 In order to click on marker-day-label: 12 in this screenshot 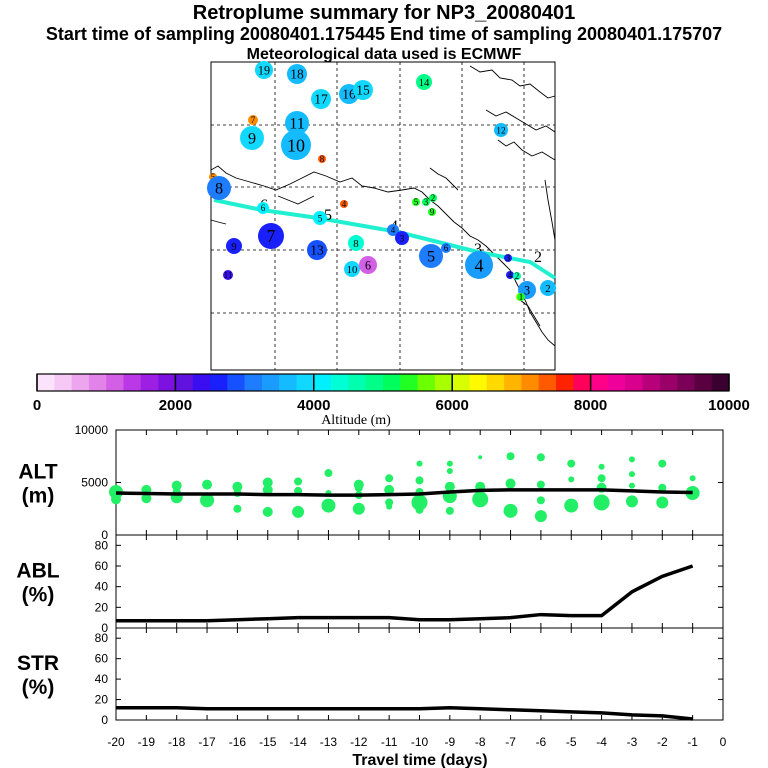, I will do `click(501, 131)`.